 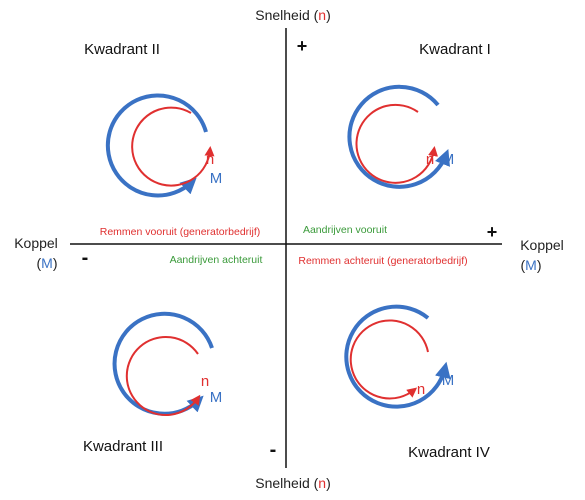 I want to click on q2-speed-arc-icon, so click(x=173, y=146).